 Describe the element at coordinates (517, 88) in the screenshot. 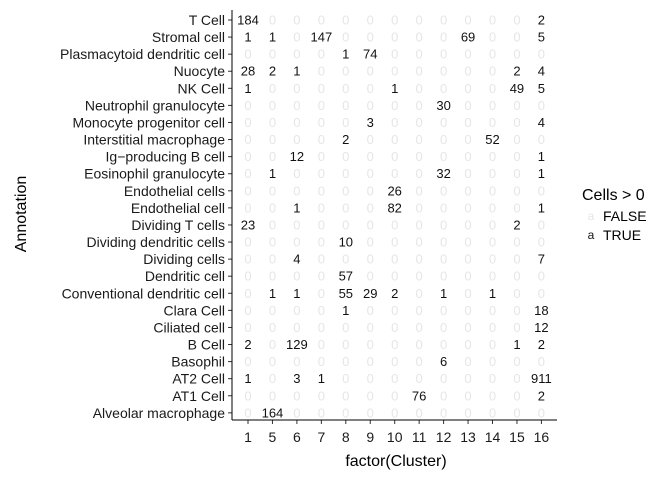

I see `cell-label: 49` at that location.